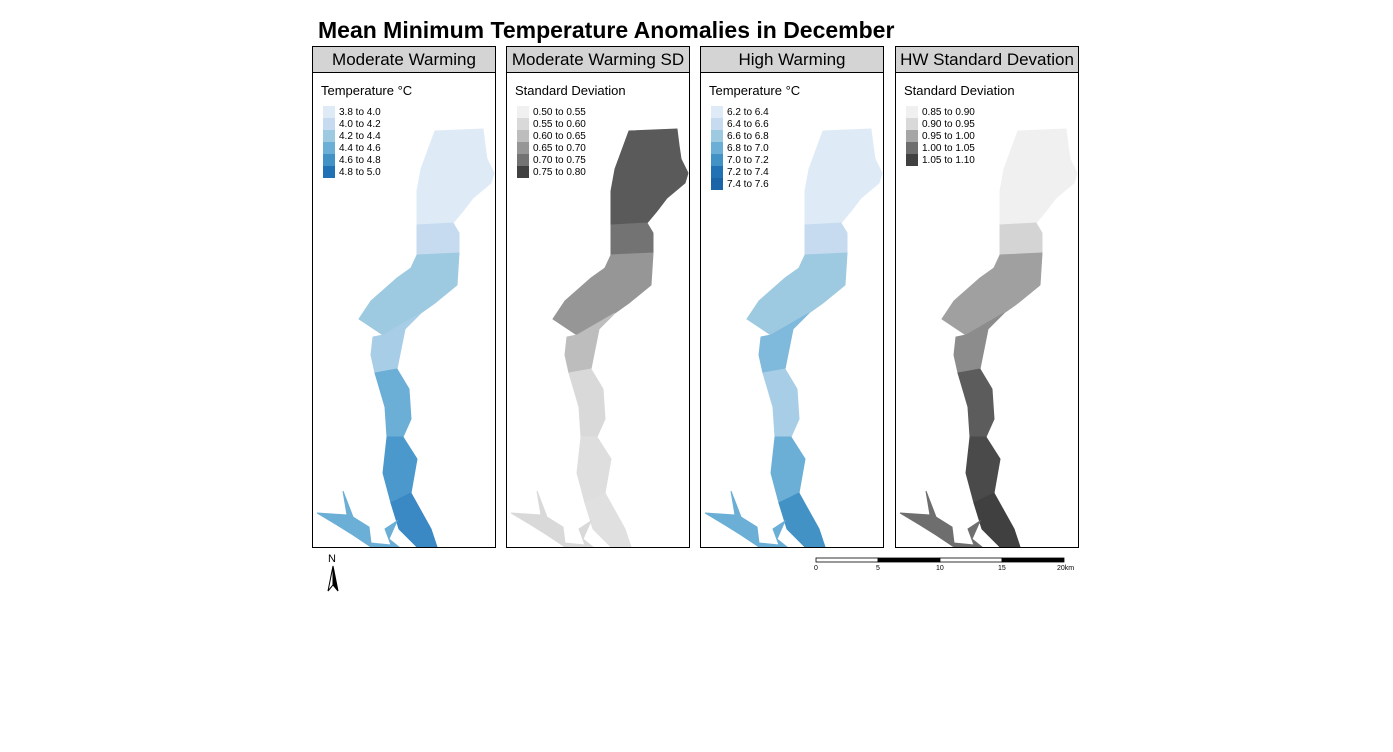  Describe the element at coordinates (360, 136) in the screenshot. I see `legend-label: 4.2 to 4.4` at that location.